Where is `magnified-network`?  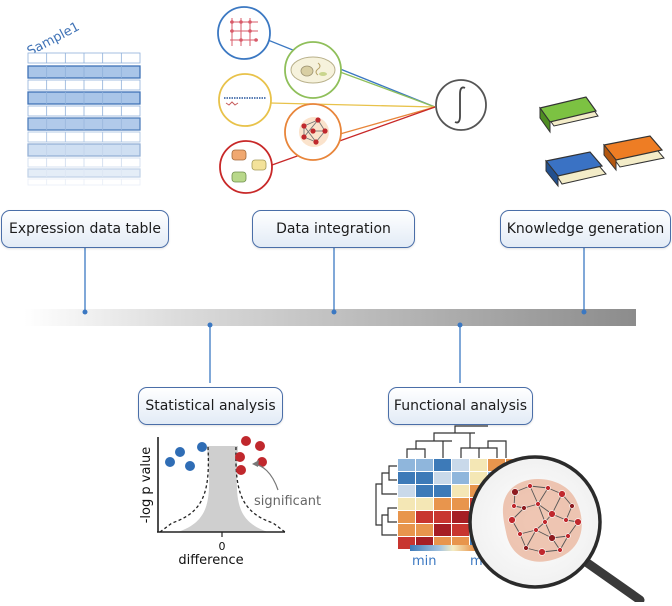
magnified-network is located at coordinates (545, 519).